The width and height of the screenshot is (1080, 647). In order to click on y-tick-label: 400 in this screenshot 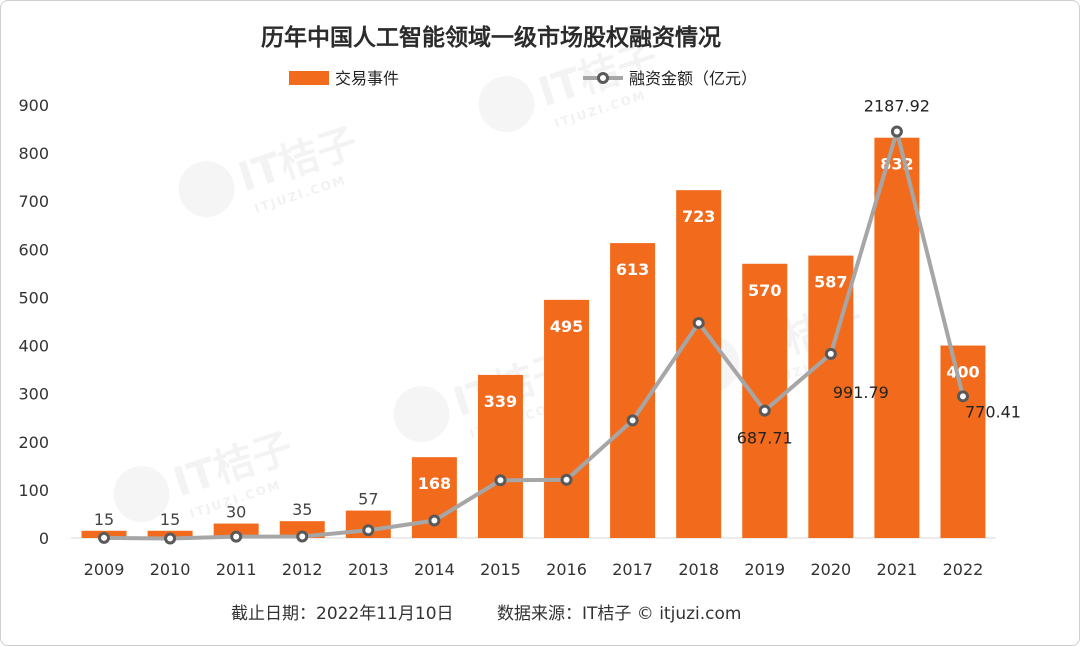, I will do `click(33, 346)`.